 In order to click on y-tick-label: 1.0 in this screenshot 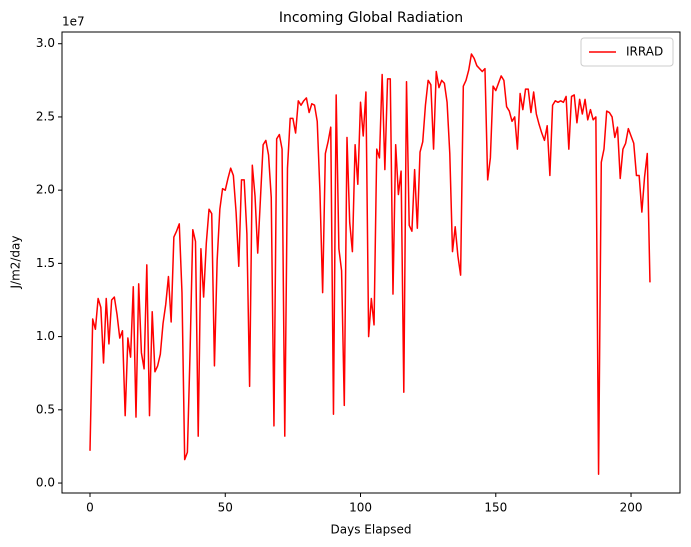, I will do `click(45, 336)`.